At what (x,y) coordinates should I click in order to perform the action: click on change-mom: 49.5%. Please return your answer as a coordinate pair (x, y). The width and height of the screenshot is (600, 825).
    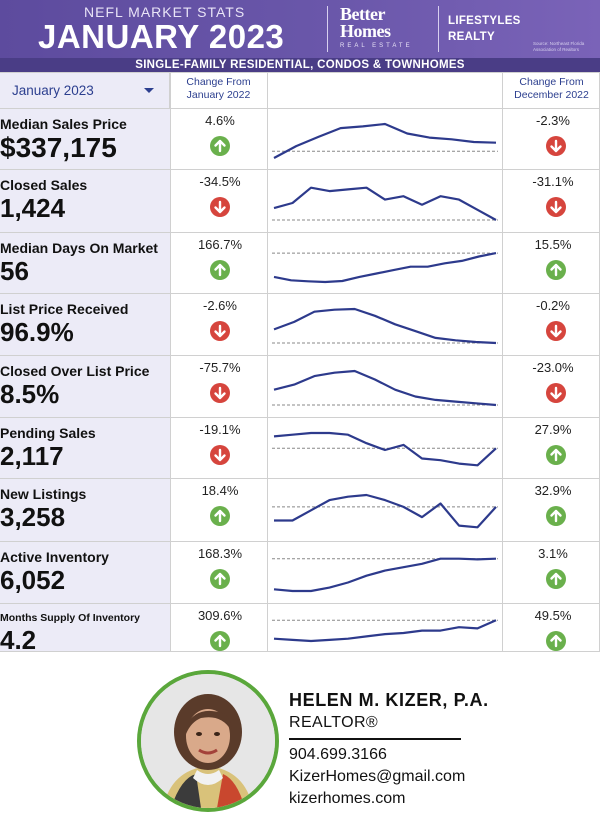
    Looking at the image, I should click on (553, 615).